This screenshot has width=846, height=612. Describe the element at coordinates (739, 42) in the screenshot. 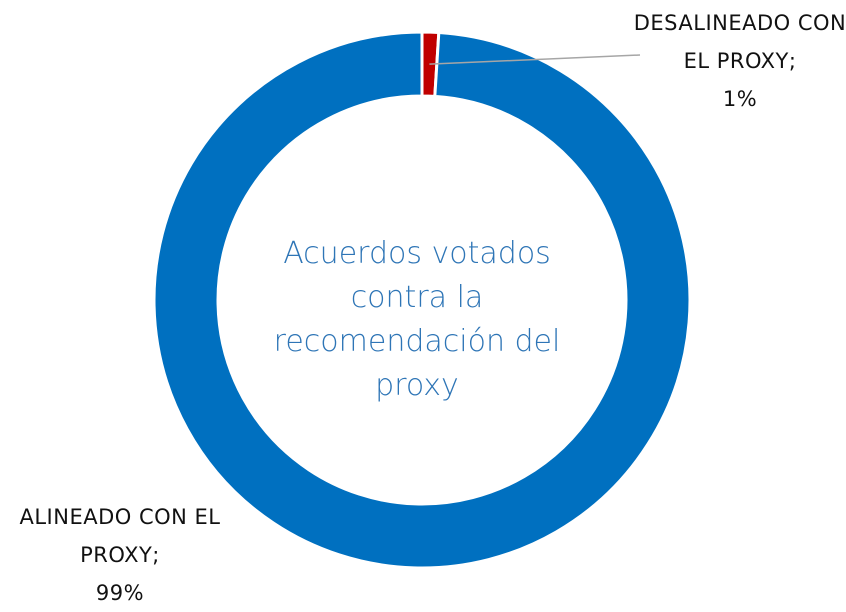

I see `category-label: DESALINEADO CON EL PROXY;` at that location.